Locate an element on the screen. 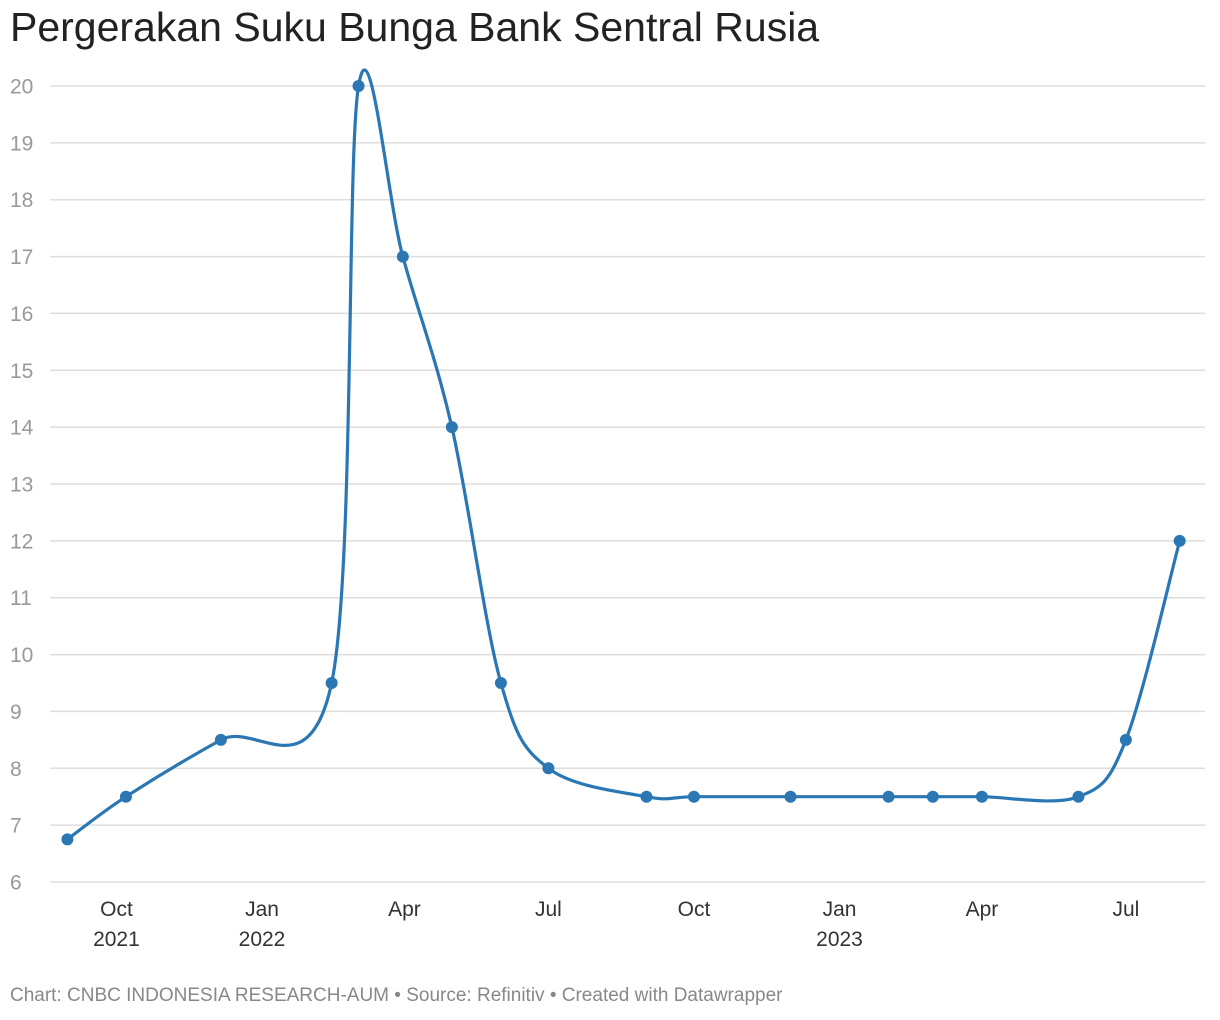 The width and height of the screenshot is (1220, 1020). y-tick-label-18: 18 is located at coordinates (21, 200).